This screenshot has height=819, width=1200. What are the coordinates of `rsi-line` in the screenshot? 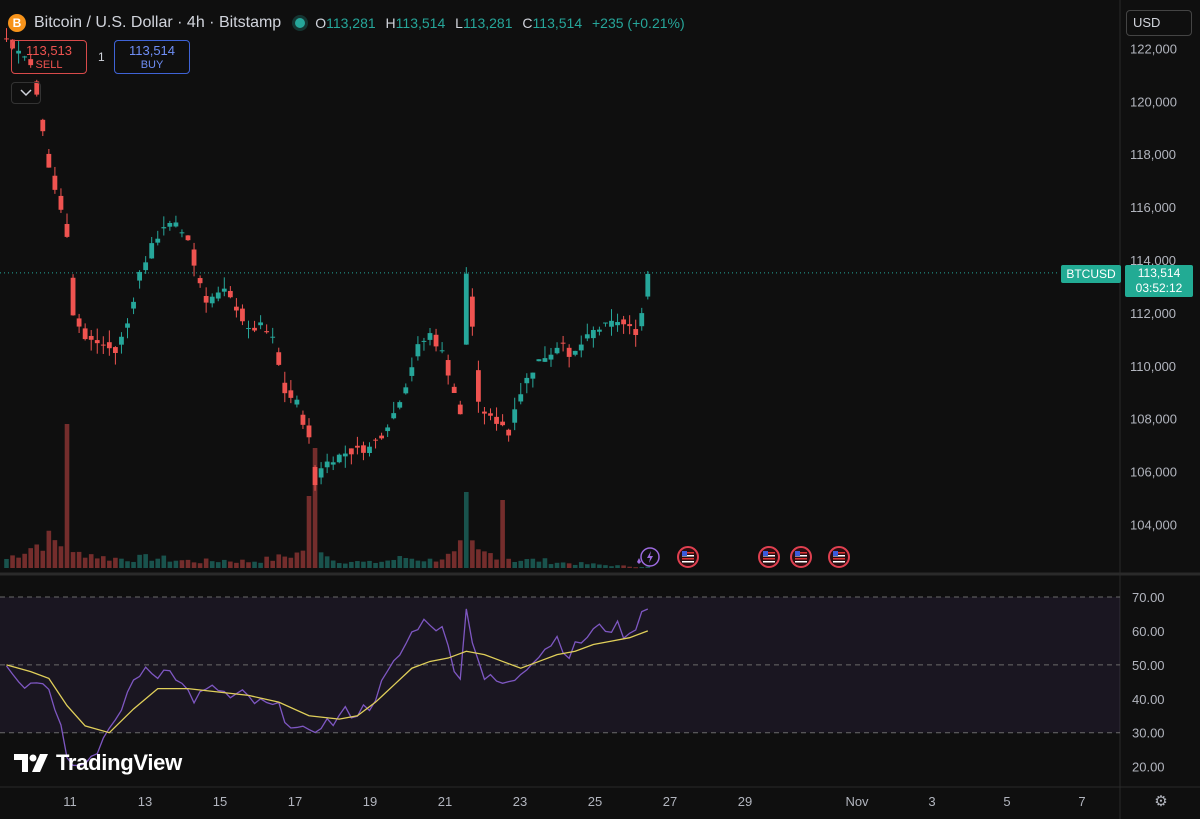 It's located at (327, 687).